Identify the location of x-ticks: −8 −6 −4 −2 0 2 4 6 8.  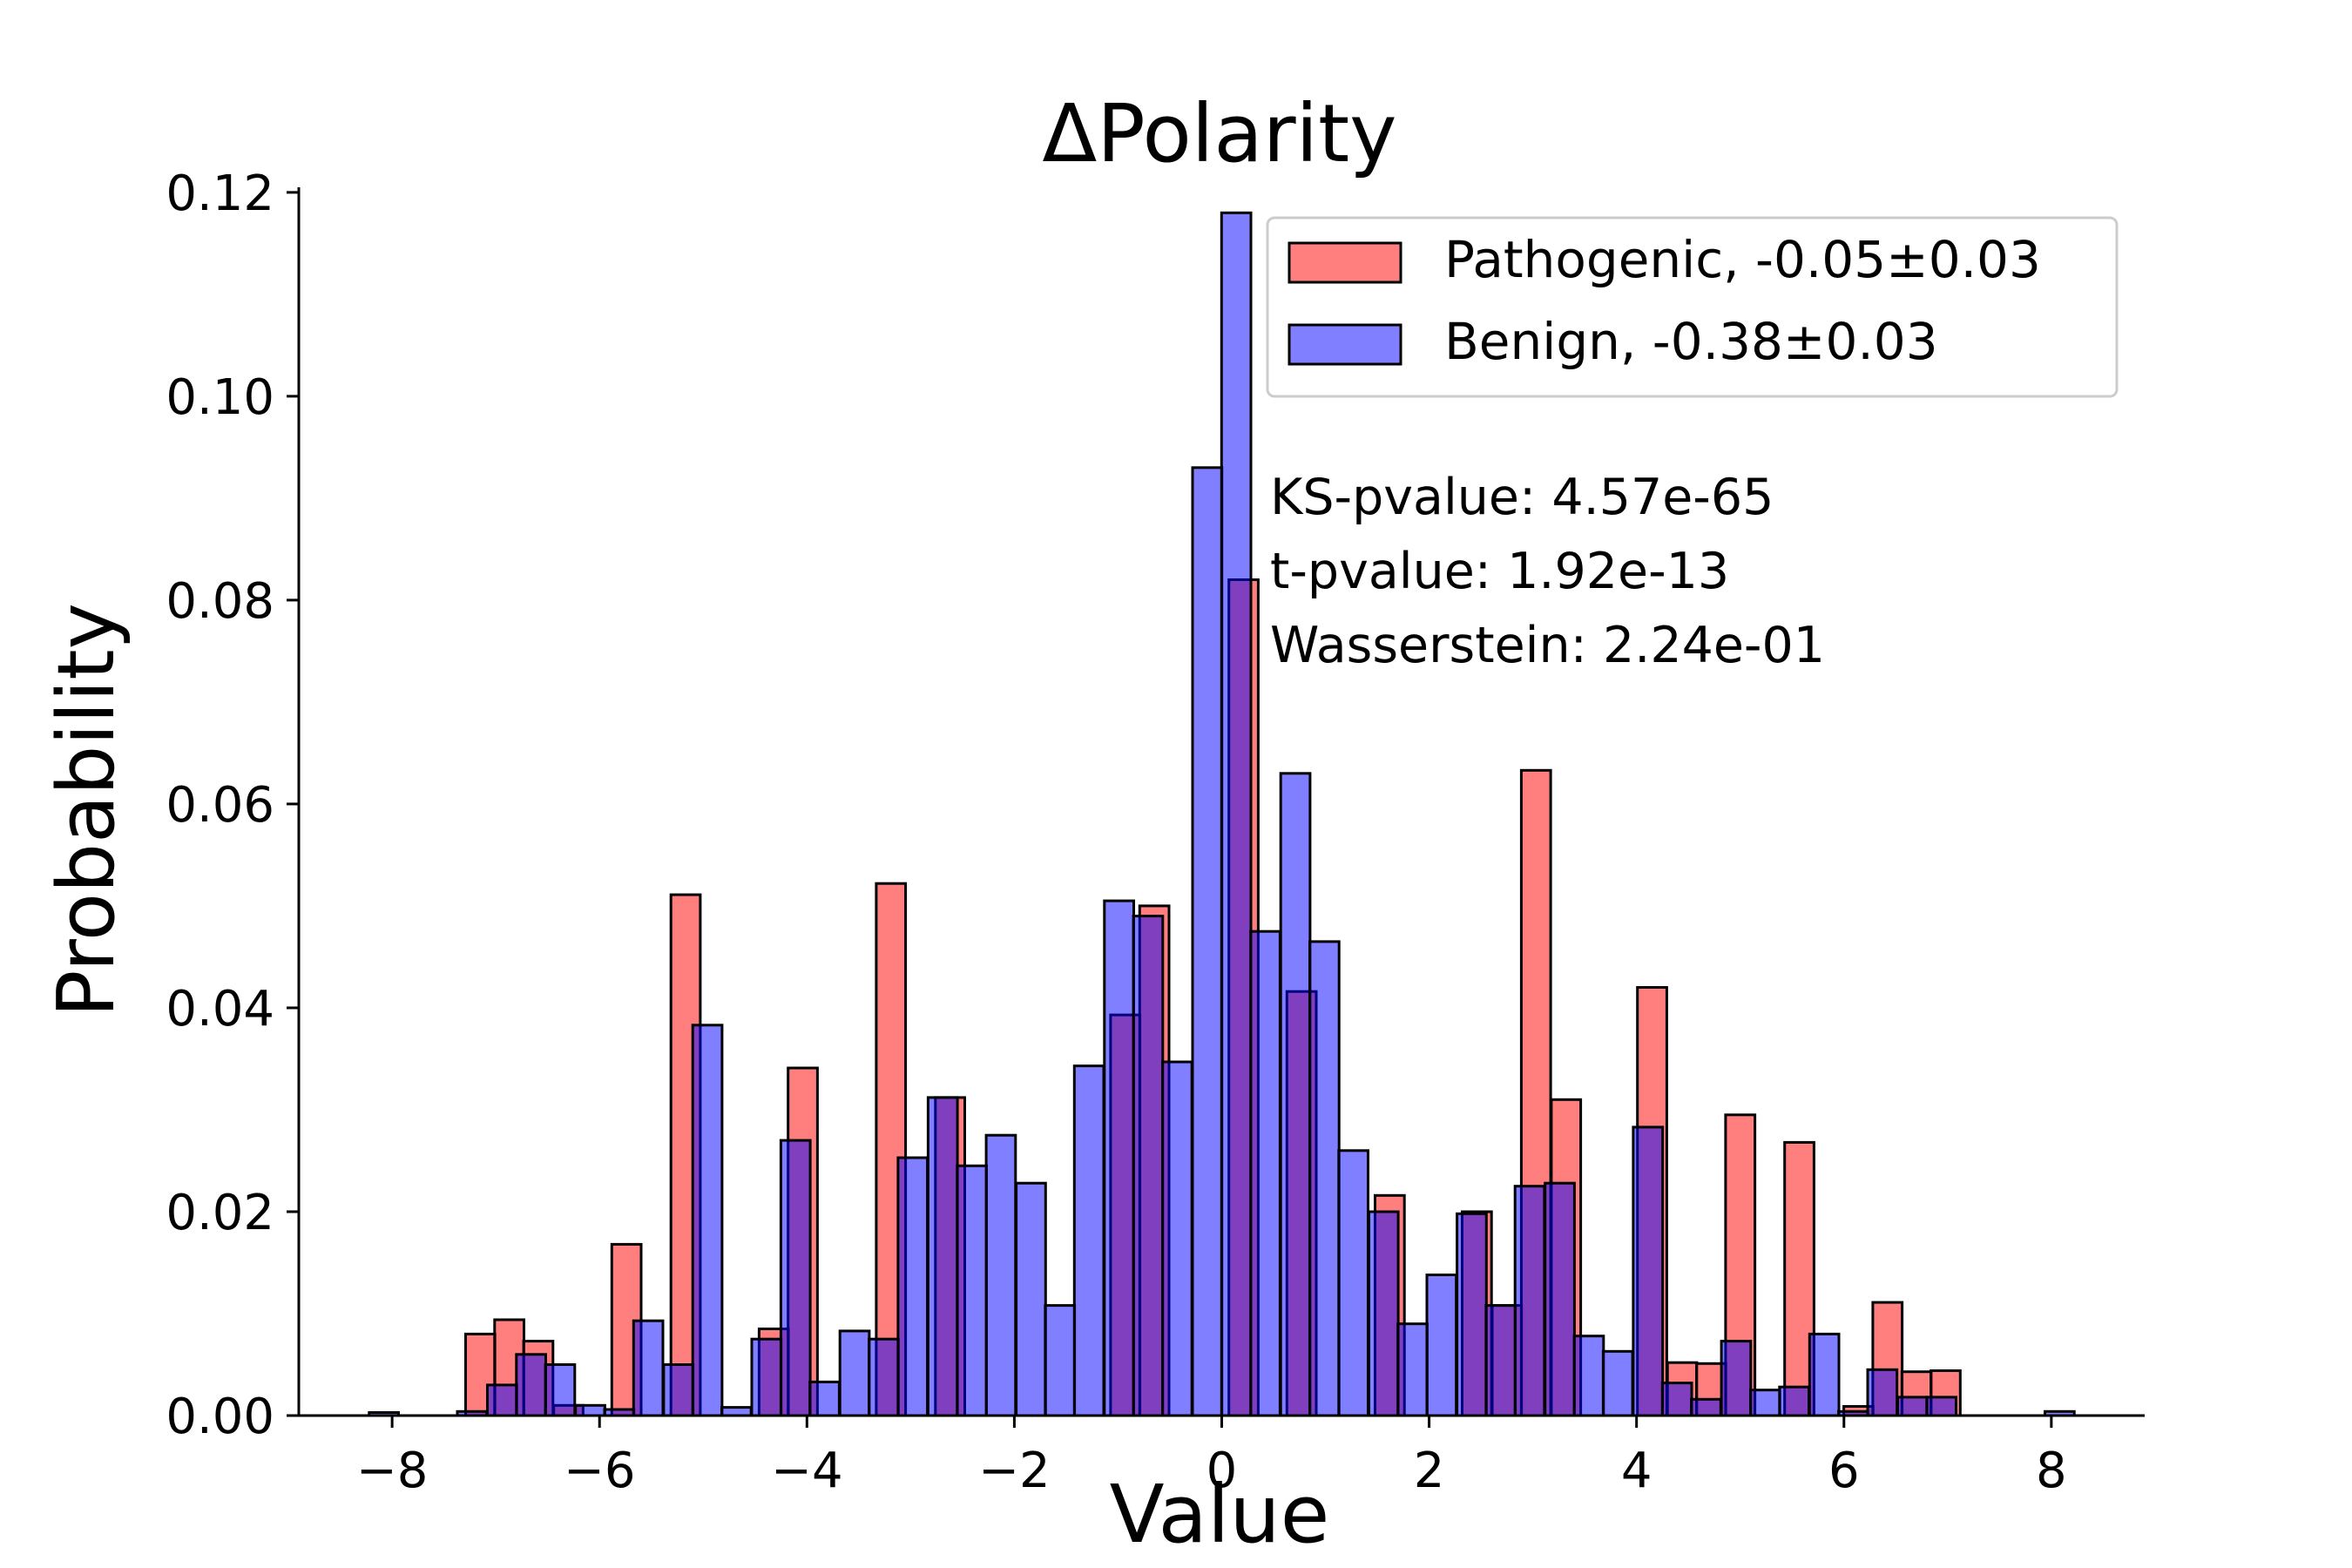
(1211, 1457).